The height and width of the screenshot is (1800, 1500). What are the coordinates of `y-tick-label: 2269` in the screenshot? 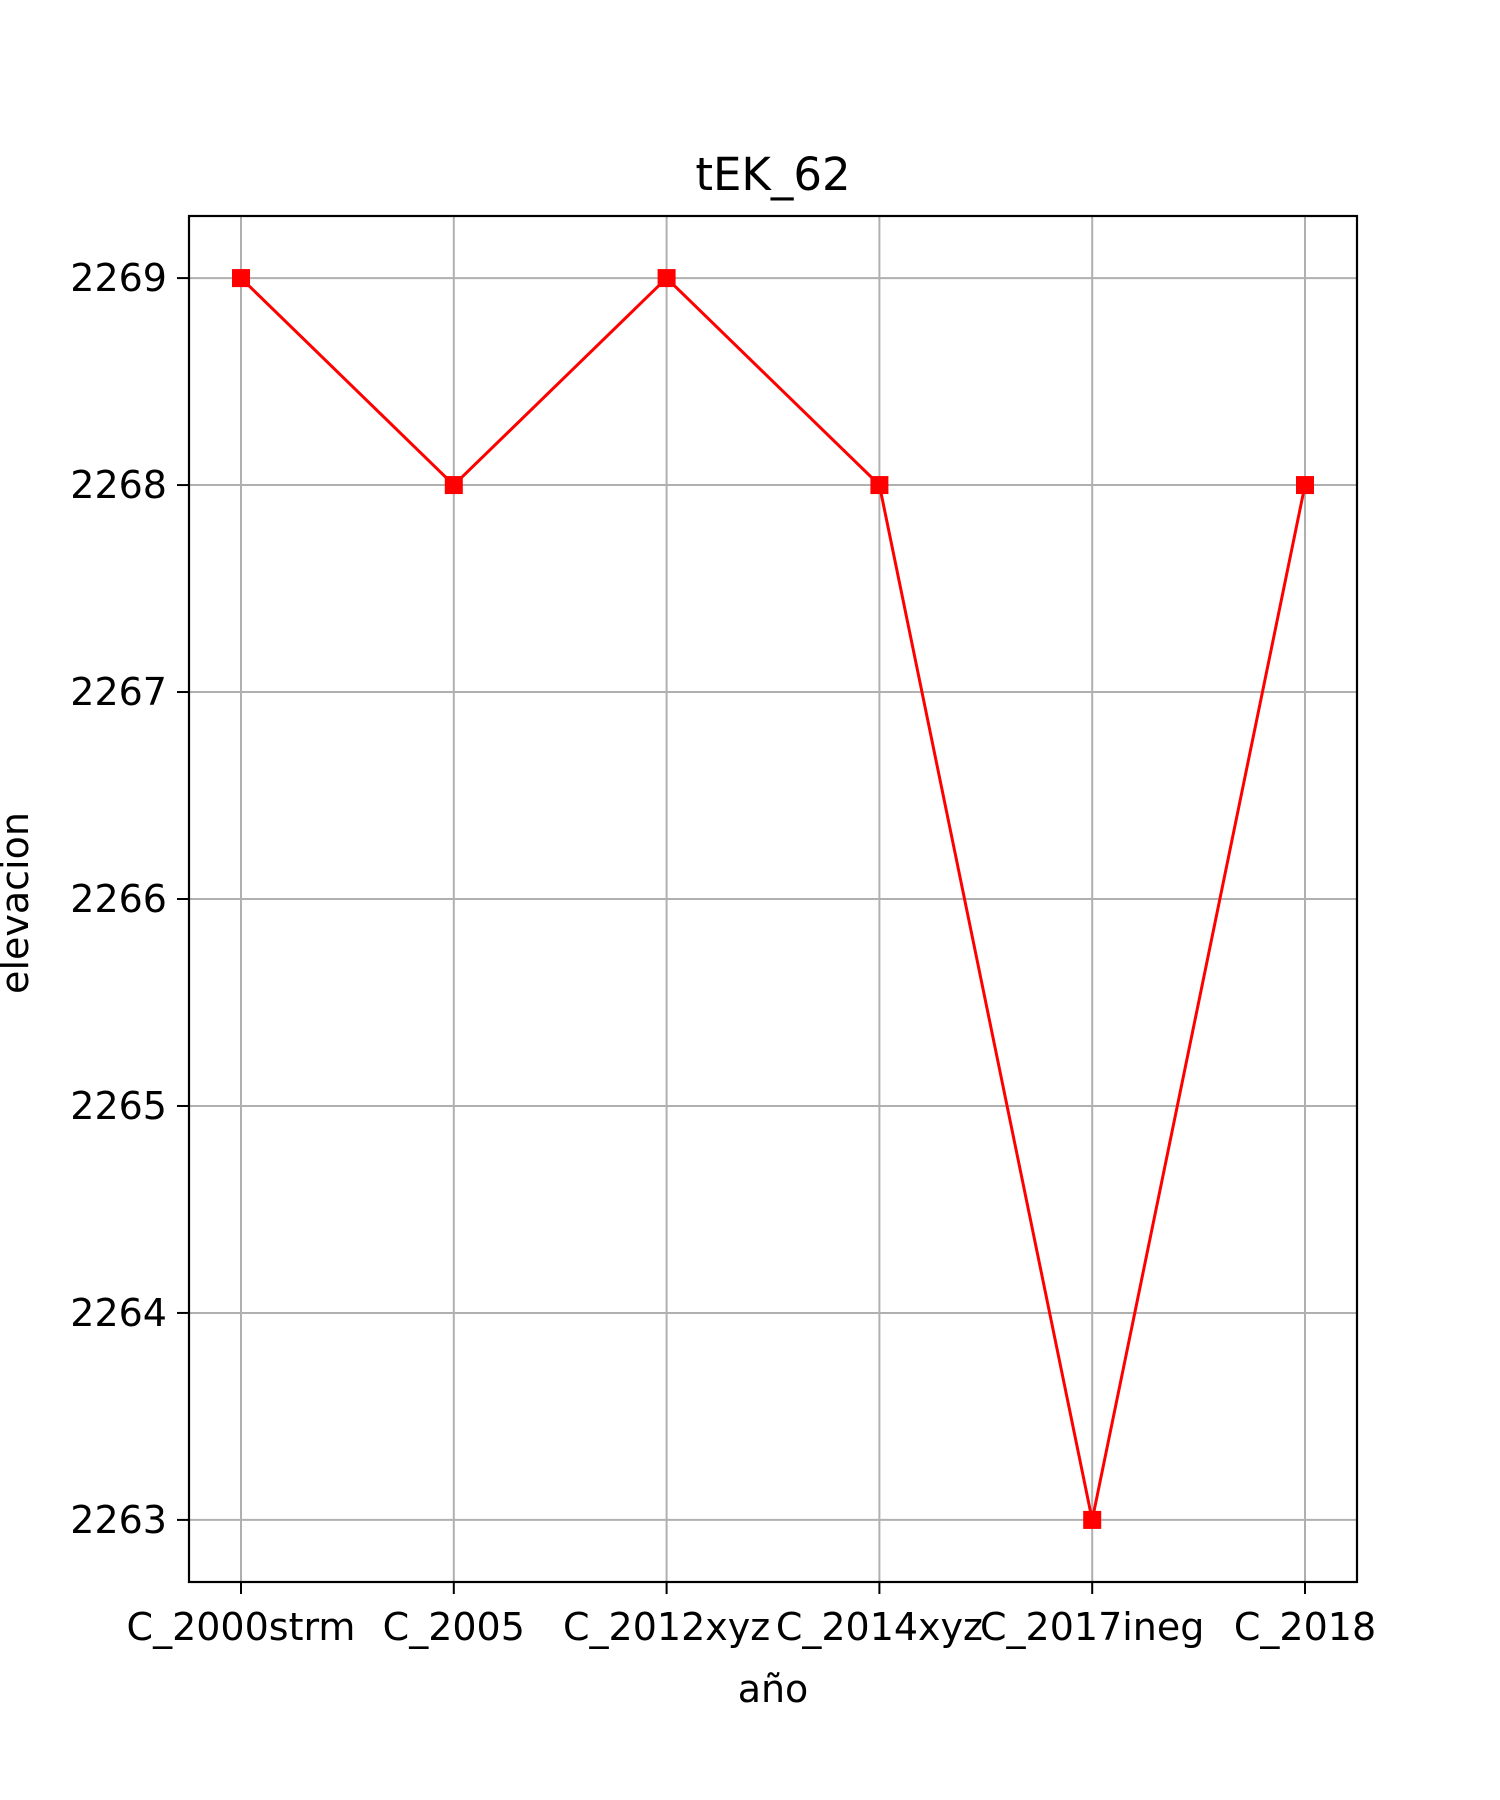 It's located at (118, 278).